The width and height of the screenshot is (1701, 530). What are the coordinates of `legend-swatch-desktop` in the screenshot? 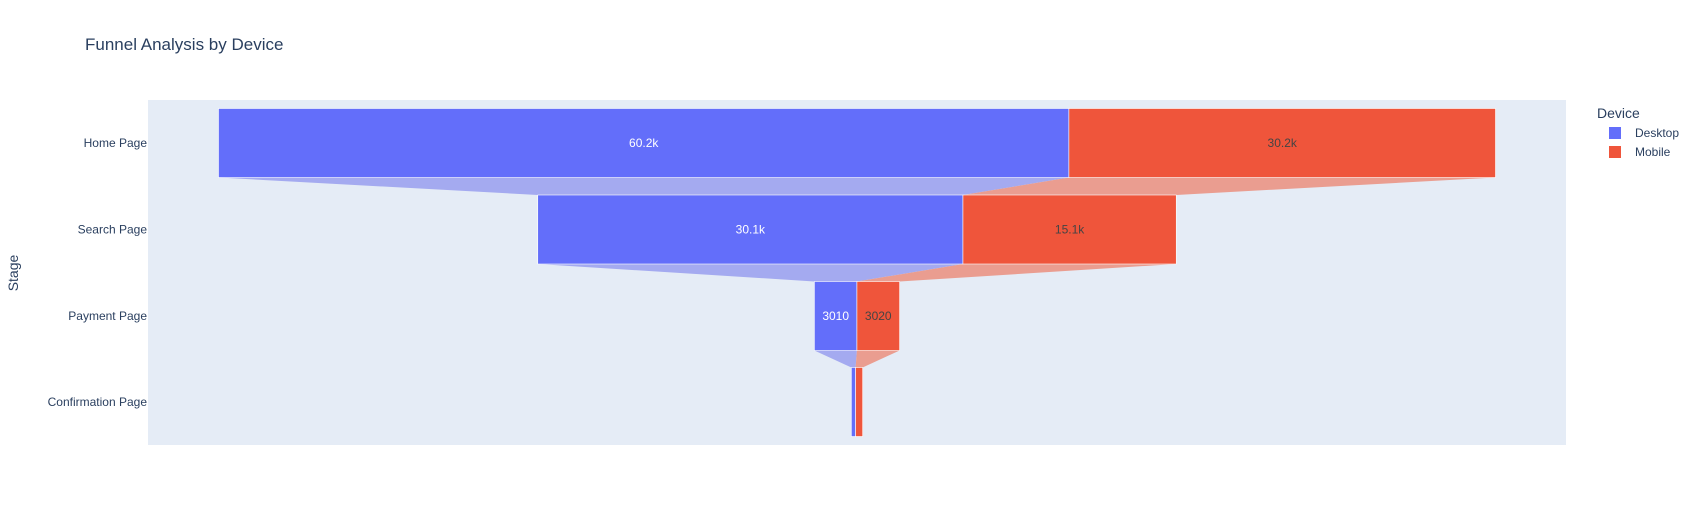 It's located at (1615, 133).